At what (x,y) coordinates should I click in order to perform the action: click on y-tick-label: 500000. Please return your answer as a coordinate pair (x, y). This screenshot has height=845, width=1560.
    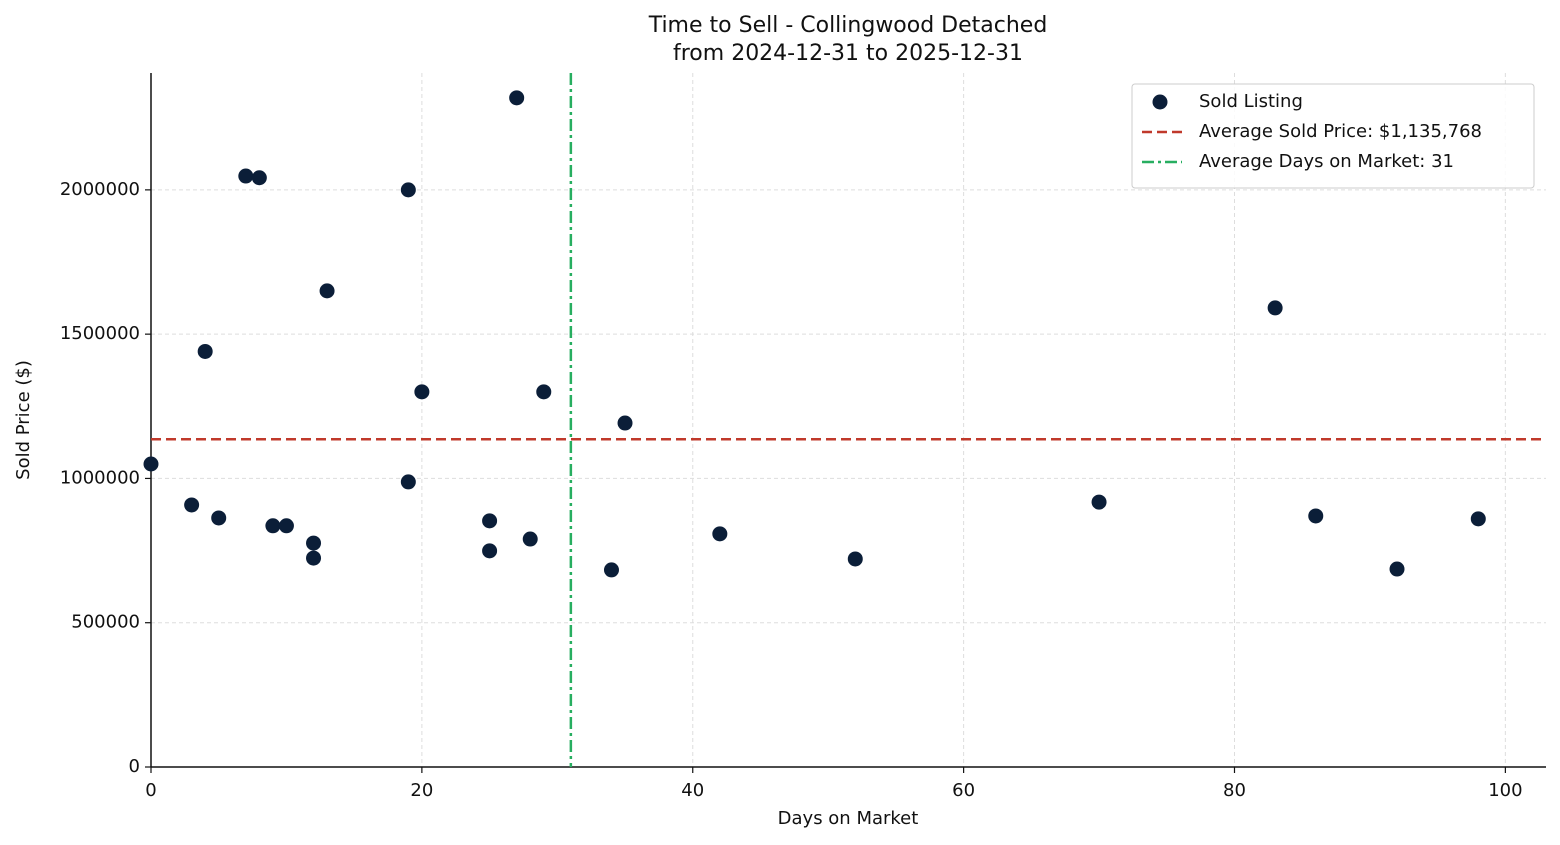
    Looking at the image, I should click on (105, 622).